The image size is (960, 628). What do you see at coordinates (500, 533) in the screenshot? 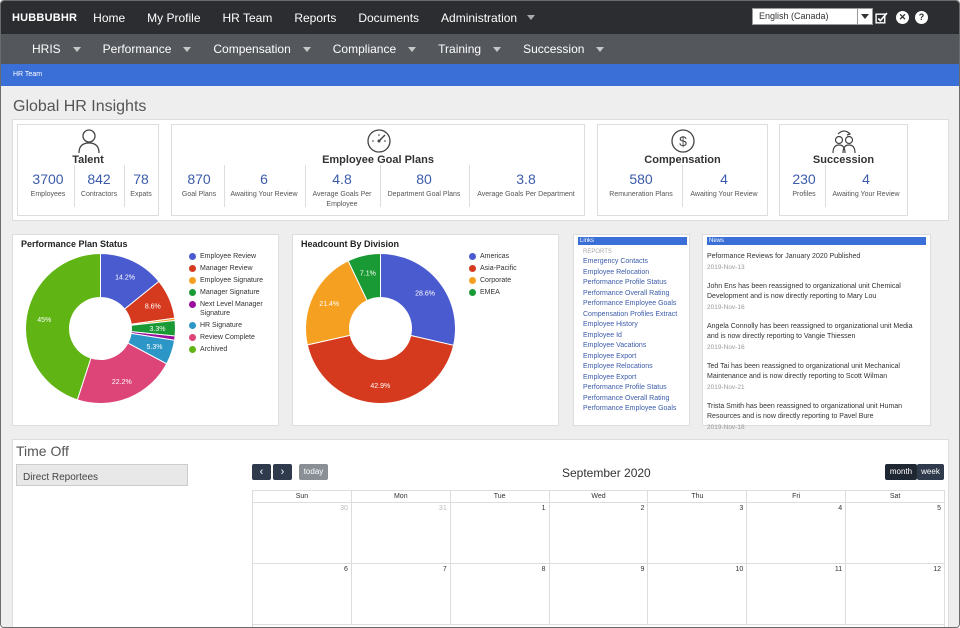
I see `calendar-day: 1` at bounding box center [500, 533].